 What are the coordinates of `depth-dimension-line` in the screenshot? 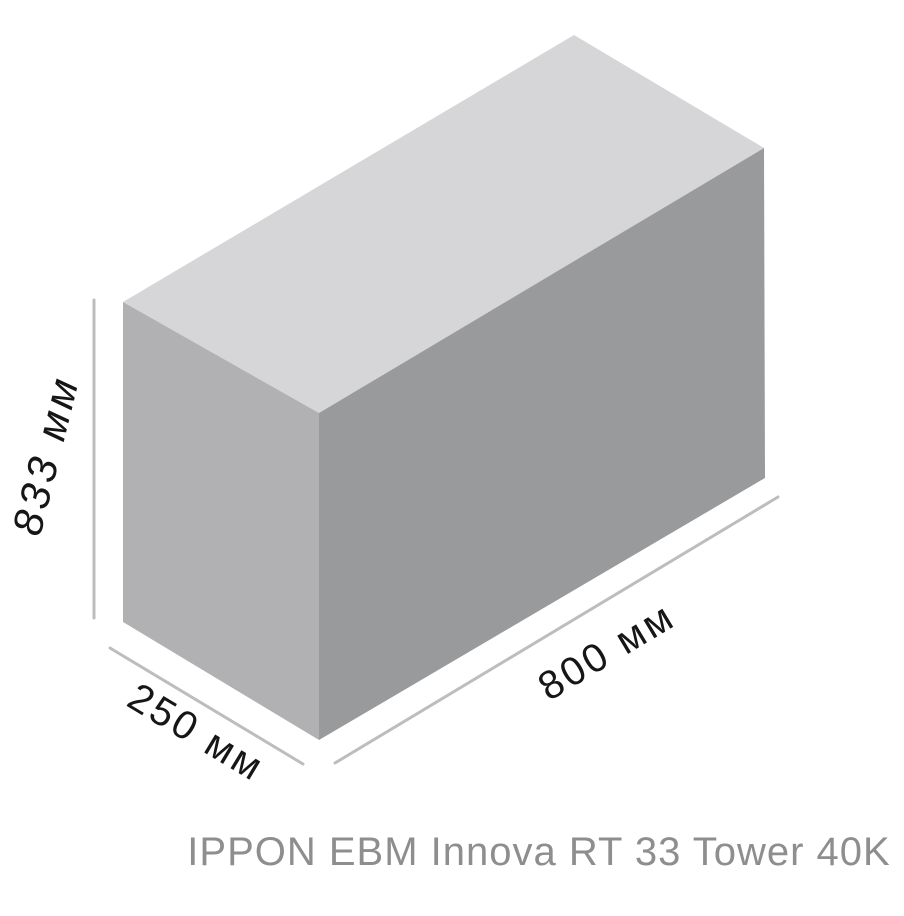 It's located at (206, 706).